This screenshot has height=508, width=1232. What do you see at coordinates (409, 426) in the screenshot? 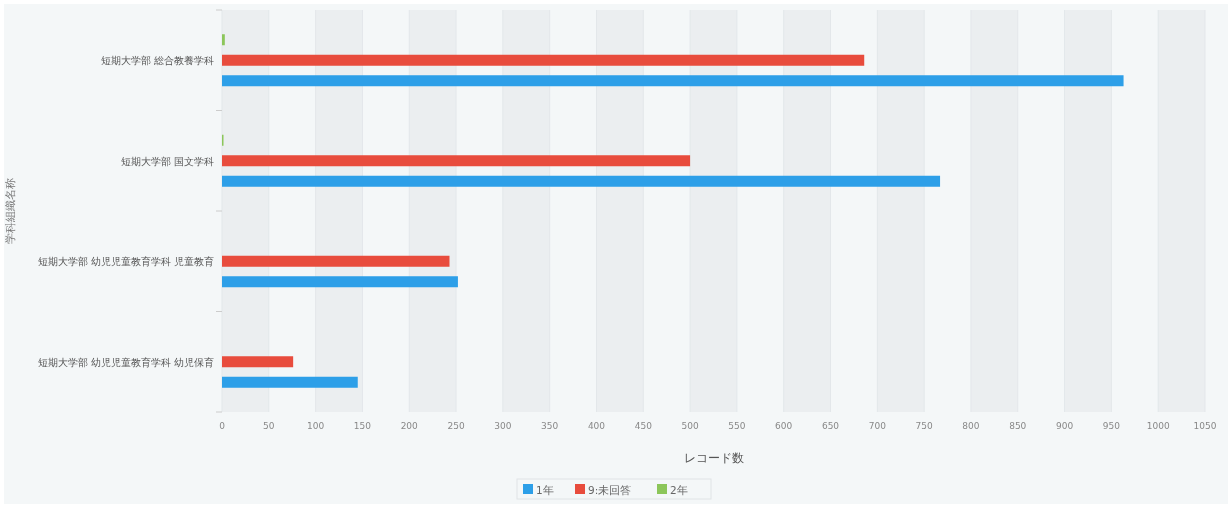
I see `x-tick-label: 200` at bounding box center [409, 426].